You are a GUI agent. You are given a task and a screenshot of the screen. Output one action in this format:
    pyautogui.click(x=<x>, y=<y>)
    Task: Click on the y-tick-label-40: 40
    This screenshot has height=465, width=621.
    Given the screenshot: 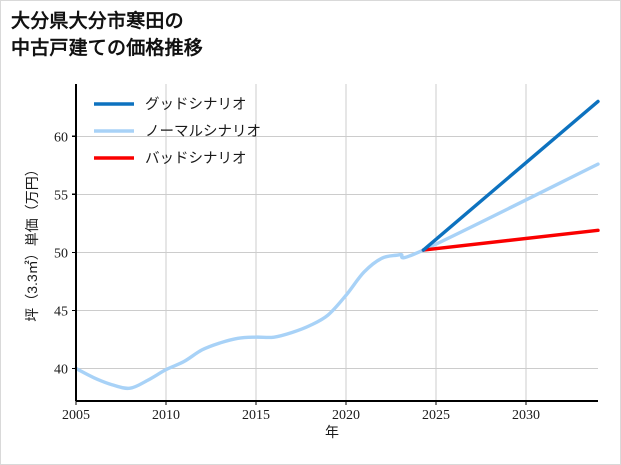 What is the action you would take?
    pyautogui.click(x=61, y=369)
    